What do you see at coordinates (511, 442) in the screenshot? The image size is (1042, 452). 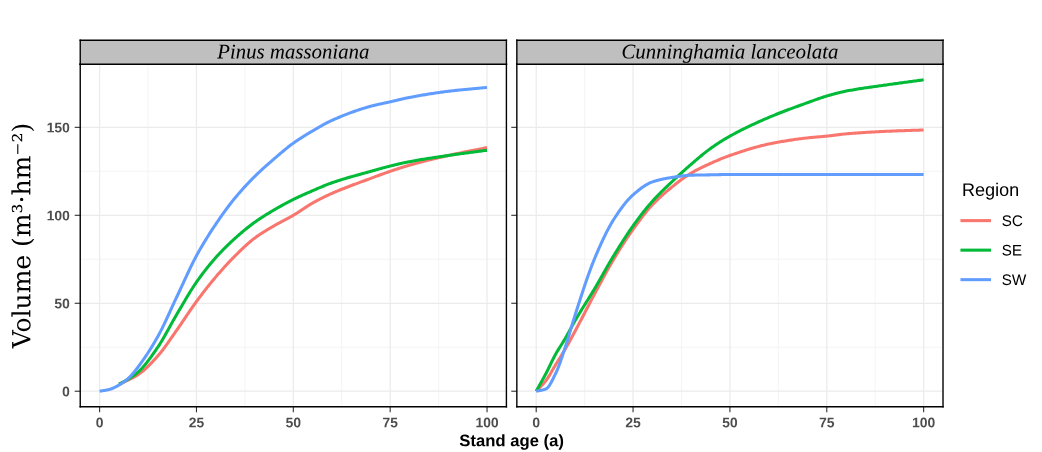 I see `x-axis-title: Stand age (a)` at bounding box center [511, 442].